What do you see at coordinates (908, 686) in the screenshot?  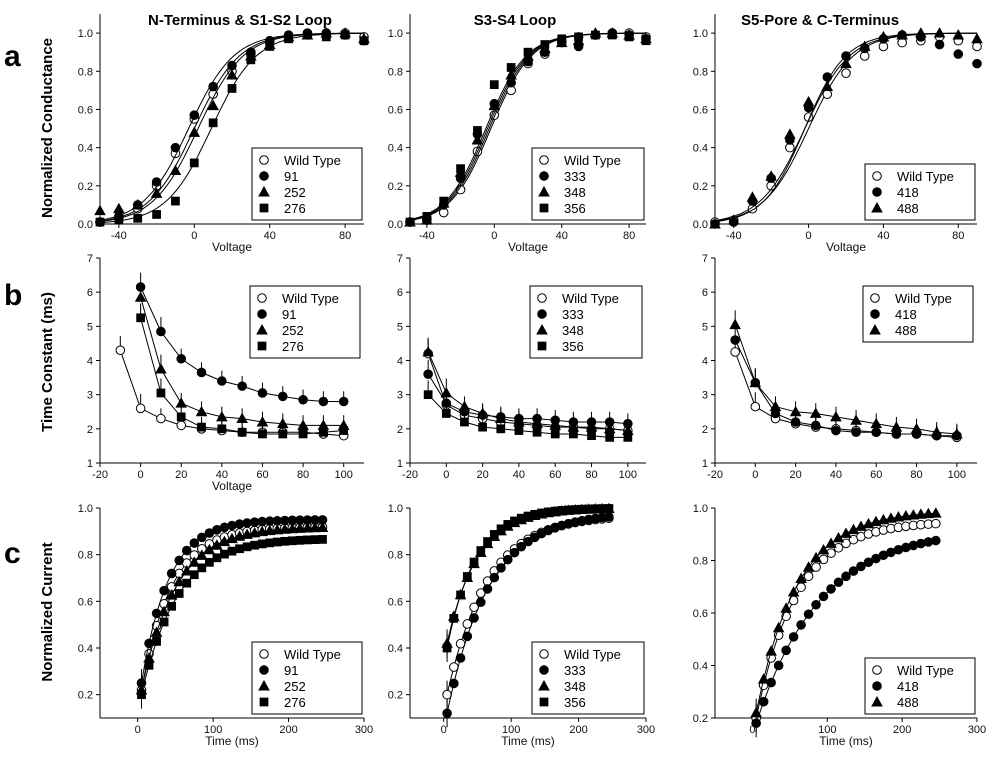 I see `legend-label: 418` at bounding box center [908, 686].